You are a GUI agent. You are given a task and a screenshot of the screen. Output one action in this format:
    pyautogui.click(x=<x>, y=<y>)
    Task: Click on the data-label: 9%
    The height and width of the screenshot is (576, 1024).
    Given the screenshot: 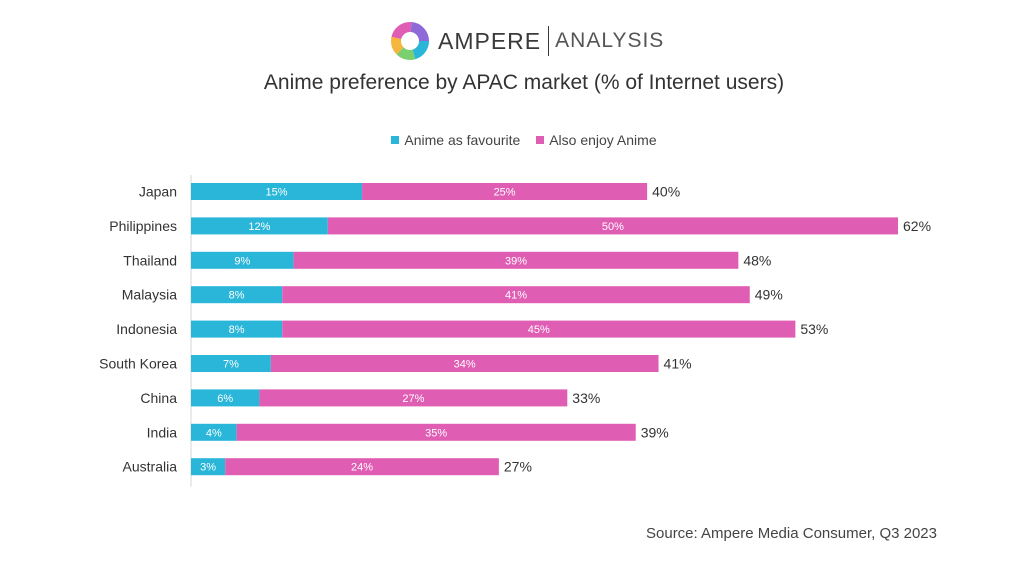 What is the action you would take?
    pyautogui.click(x=242, y=261)
    